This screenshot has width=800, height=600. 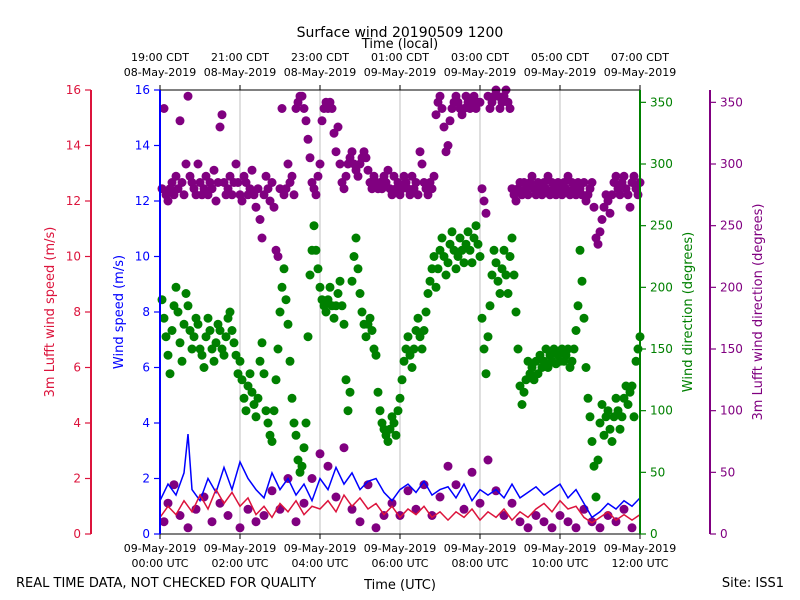 I want to click on bottom-x-axis-label: Time (UTC), so click(x=399, y=585).